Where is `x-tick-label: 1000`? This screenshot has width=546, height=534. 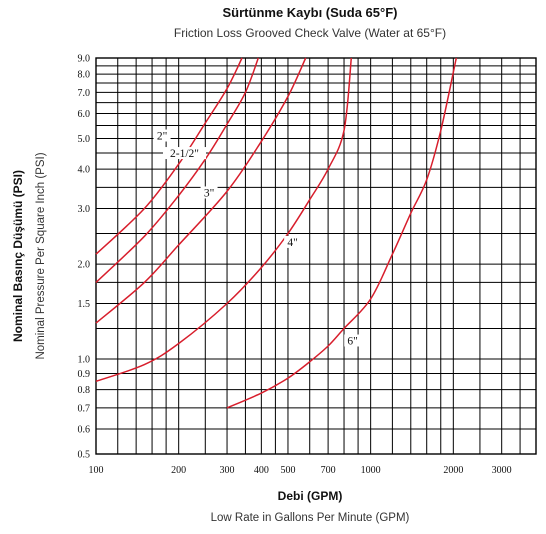
x-tick-label: 1000 is located at coordinates (371, 470).